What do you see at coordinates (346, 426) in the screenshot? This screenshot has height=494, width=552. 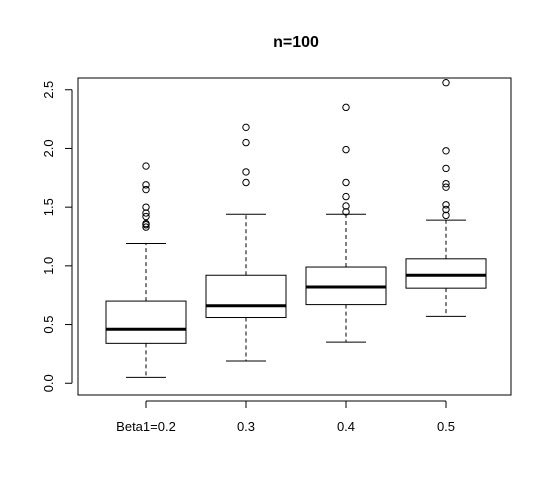 I see `x-tick-label: 0.4` at bounding box center [346, 426].